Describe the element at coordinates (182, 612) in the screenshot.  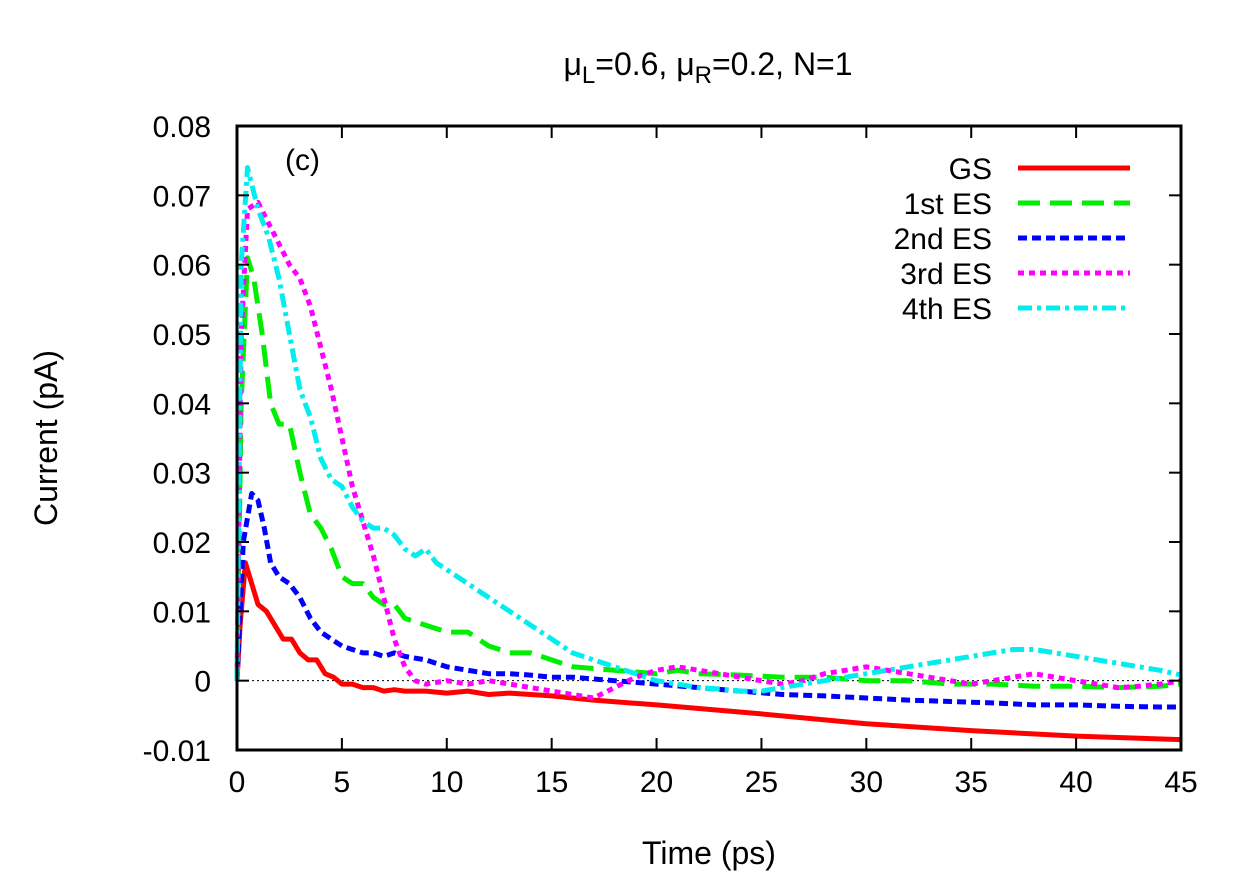
I see `y-tick-label: 0.01` at that location.